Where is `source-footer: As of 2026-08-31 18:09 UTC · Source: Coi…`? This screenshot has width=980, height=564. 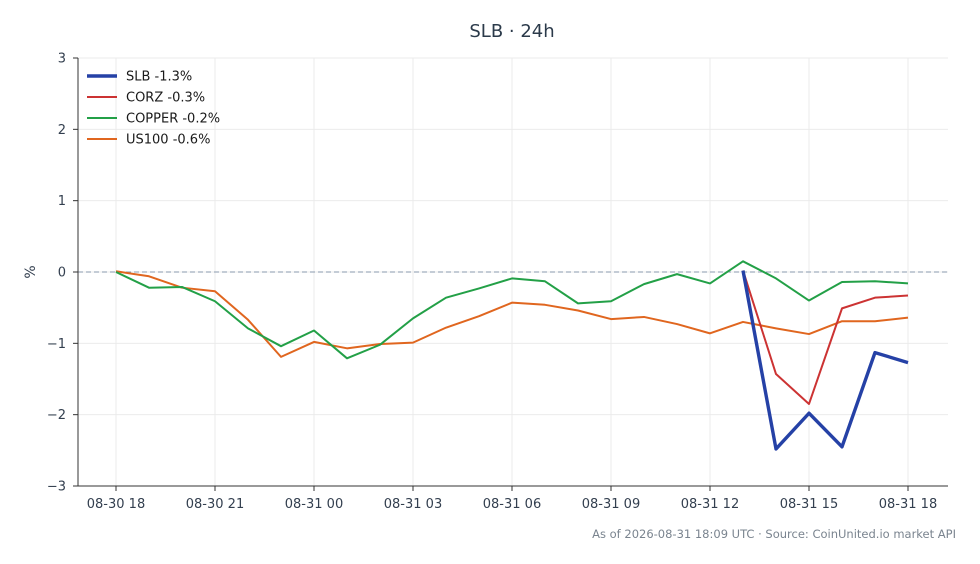 source-footer: As of 2026-08-31 18:09 UTC · Source: Coi… is located at coordinates (774, 534).